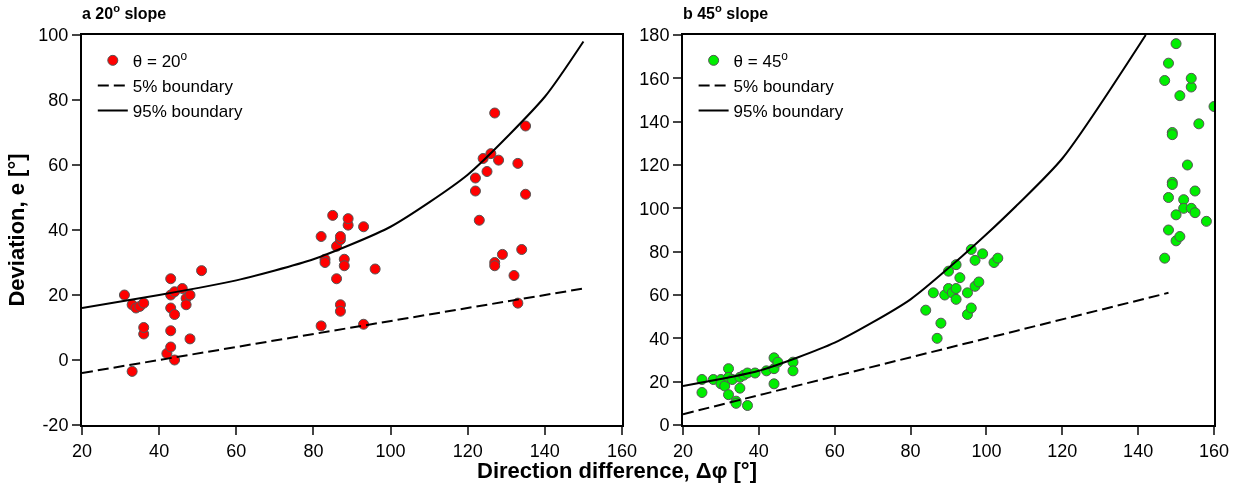  Describe the element at coordinates (761, 59) in the screenshot. I see `legend-label: θ = 45$^{o}$` at that location.